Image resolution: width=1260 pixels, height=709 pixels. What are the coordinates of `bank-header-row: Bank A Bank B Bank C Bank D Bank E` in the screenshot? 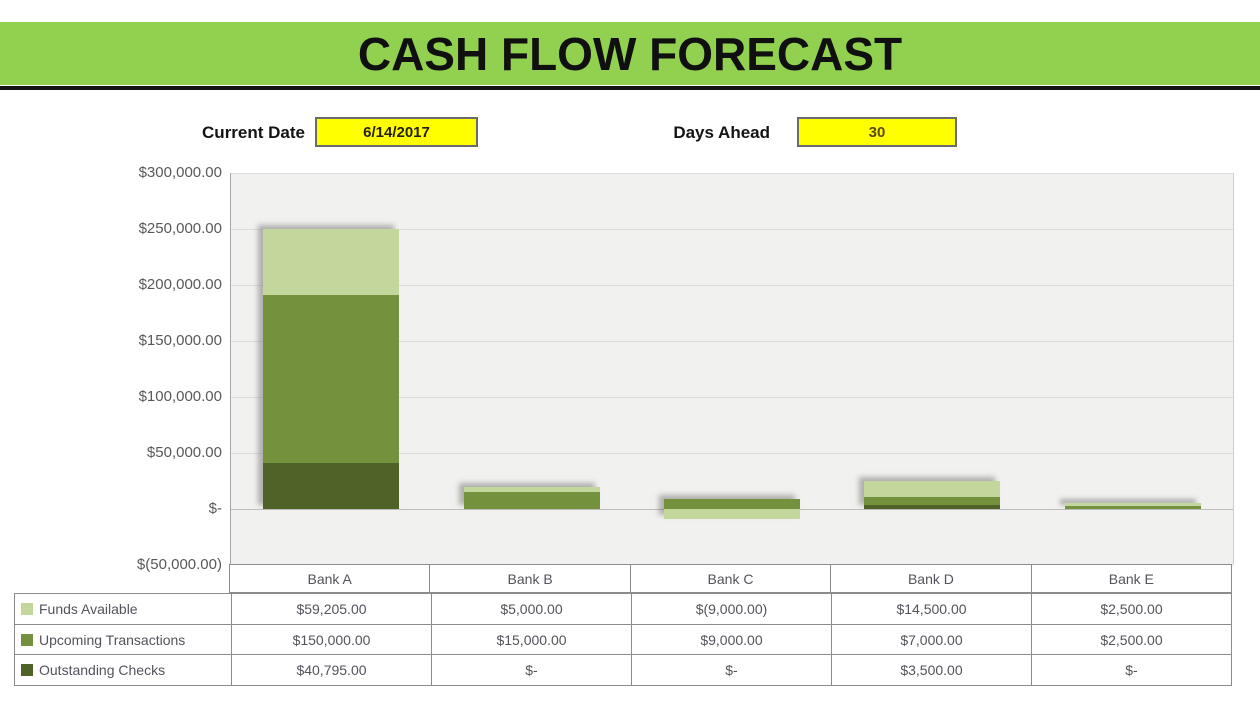 It's located at (730, 578).